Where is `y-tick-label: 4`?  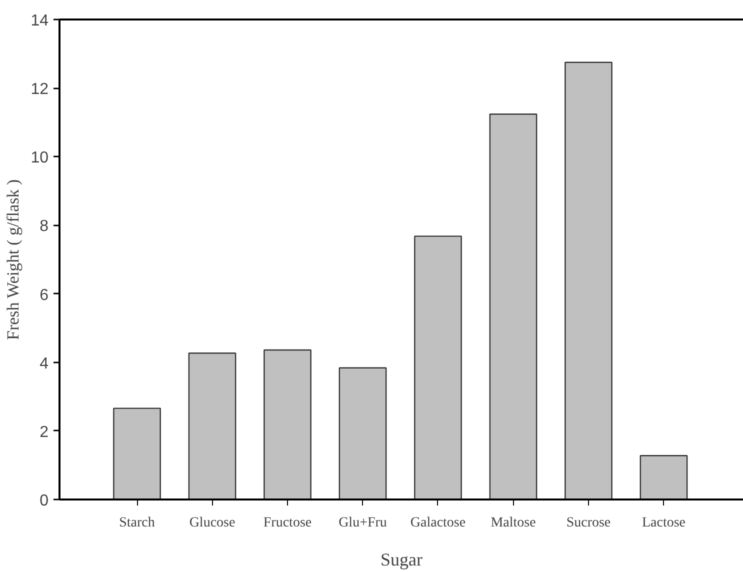 y-tick-label: 4 is located at coordinates (44, 363).